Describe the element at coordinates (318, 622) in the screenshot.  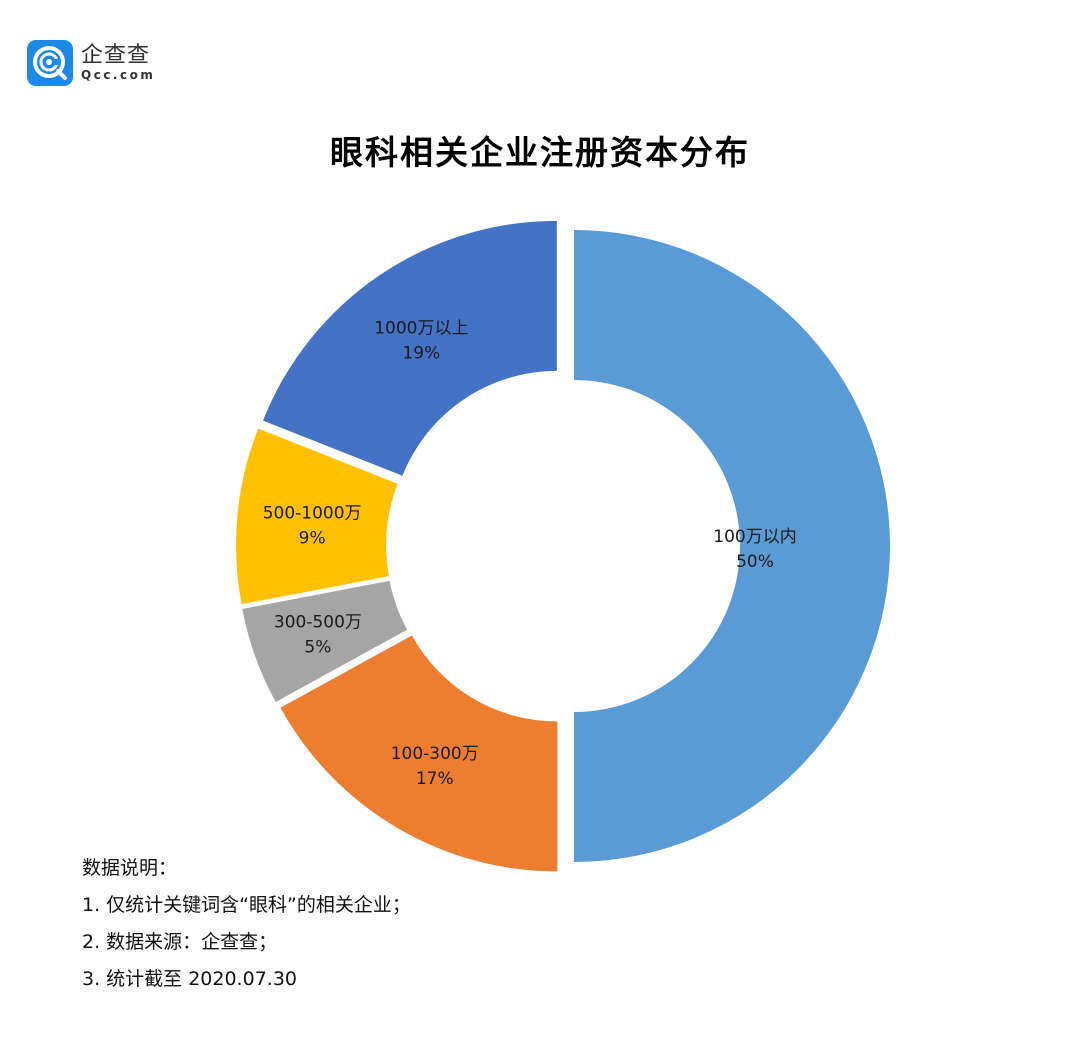
I see `slice-label-name: 300-500万` at that location.